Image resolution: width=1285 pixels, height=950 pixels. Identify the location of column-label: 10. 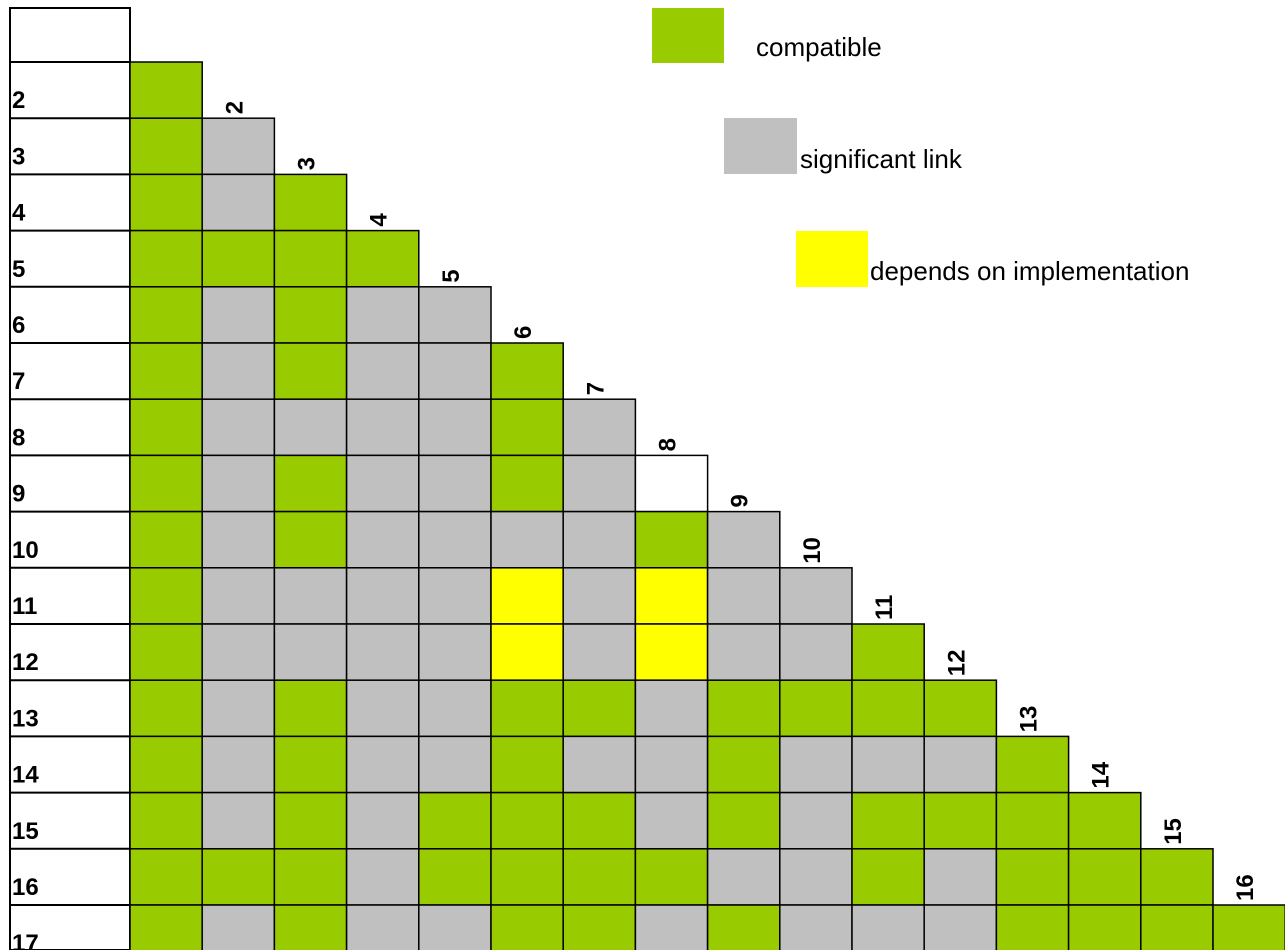
(812, 550).